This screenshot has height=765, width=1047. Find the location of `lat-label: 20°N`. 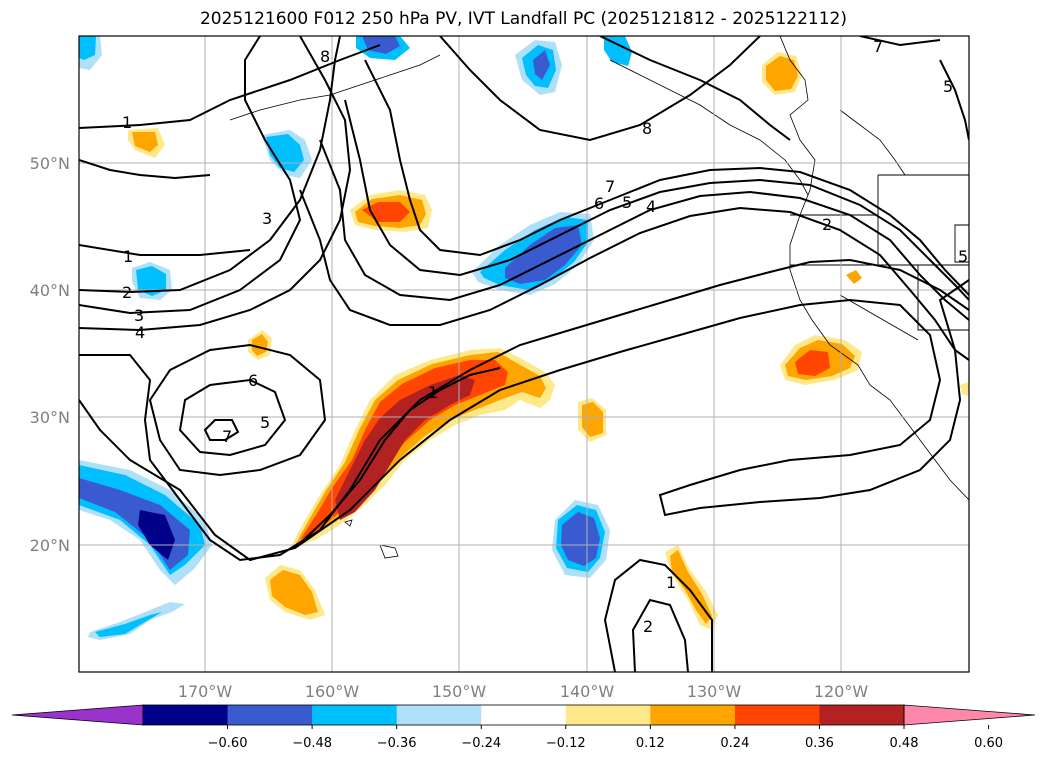

lat-label: 20°N is located at coordinates (50, 545).